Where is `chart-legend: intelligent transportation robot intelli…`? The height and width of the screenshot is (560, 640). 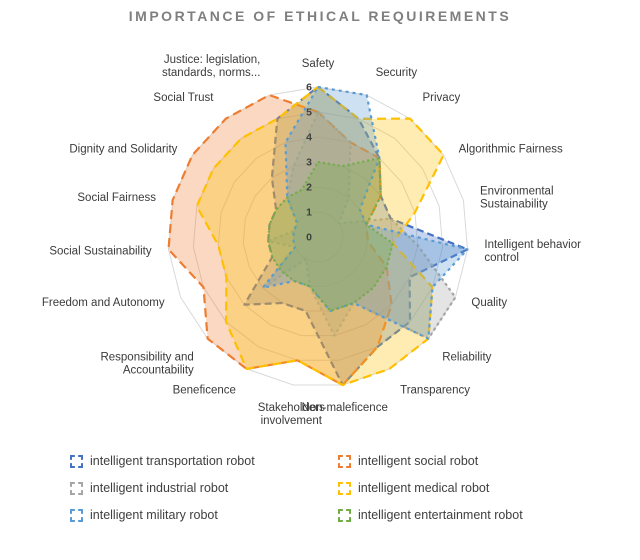 chart-legend: intelligent transportation robot intelli… is located at coordinates (320, 488).